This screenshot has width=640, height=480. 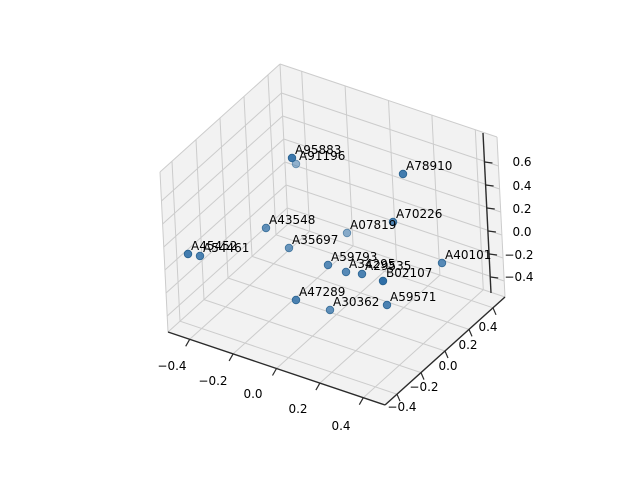 I want to click on point-marker-A43548, so click(x=266, y=228).